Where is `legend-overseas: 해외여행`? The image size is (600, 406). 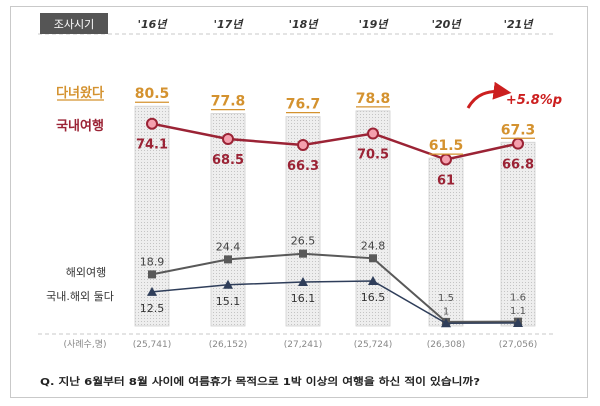
legend-overseas: 해외여행 is located at coordinates (86, 272).